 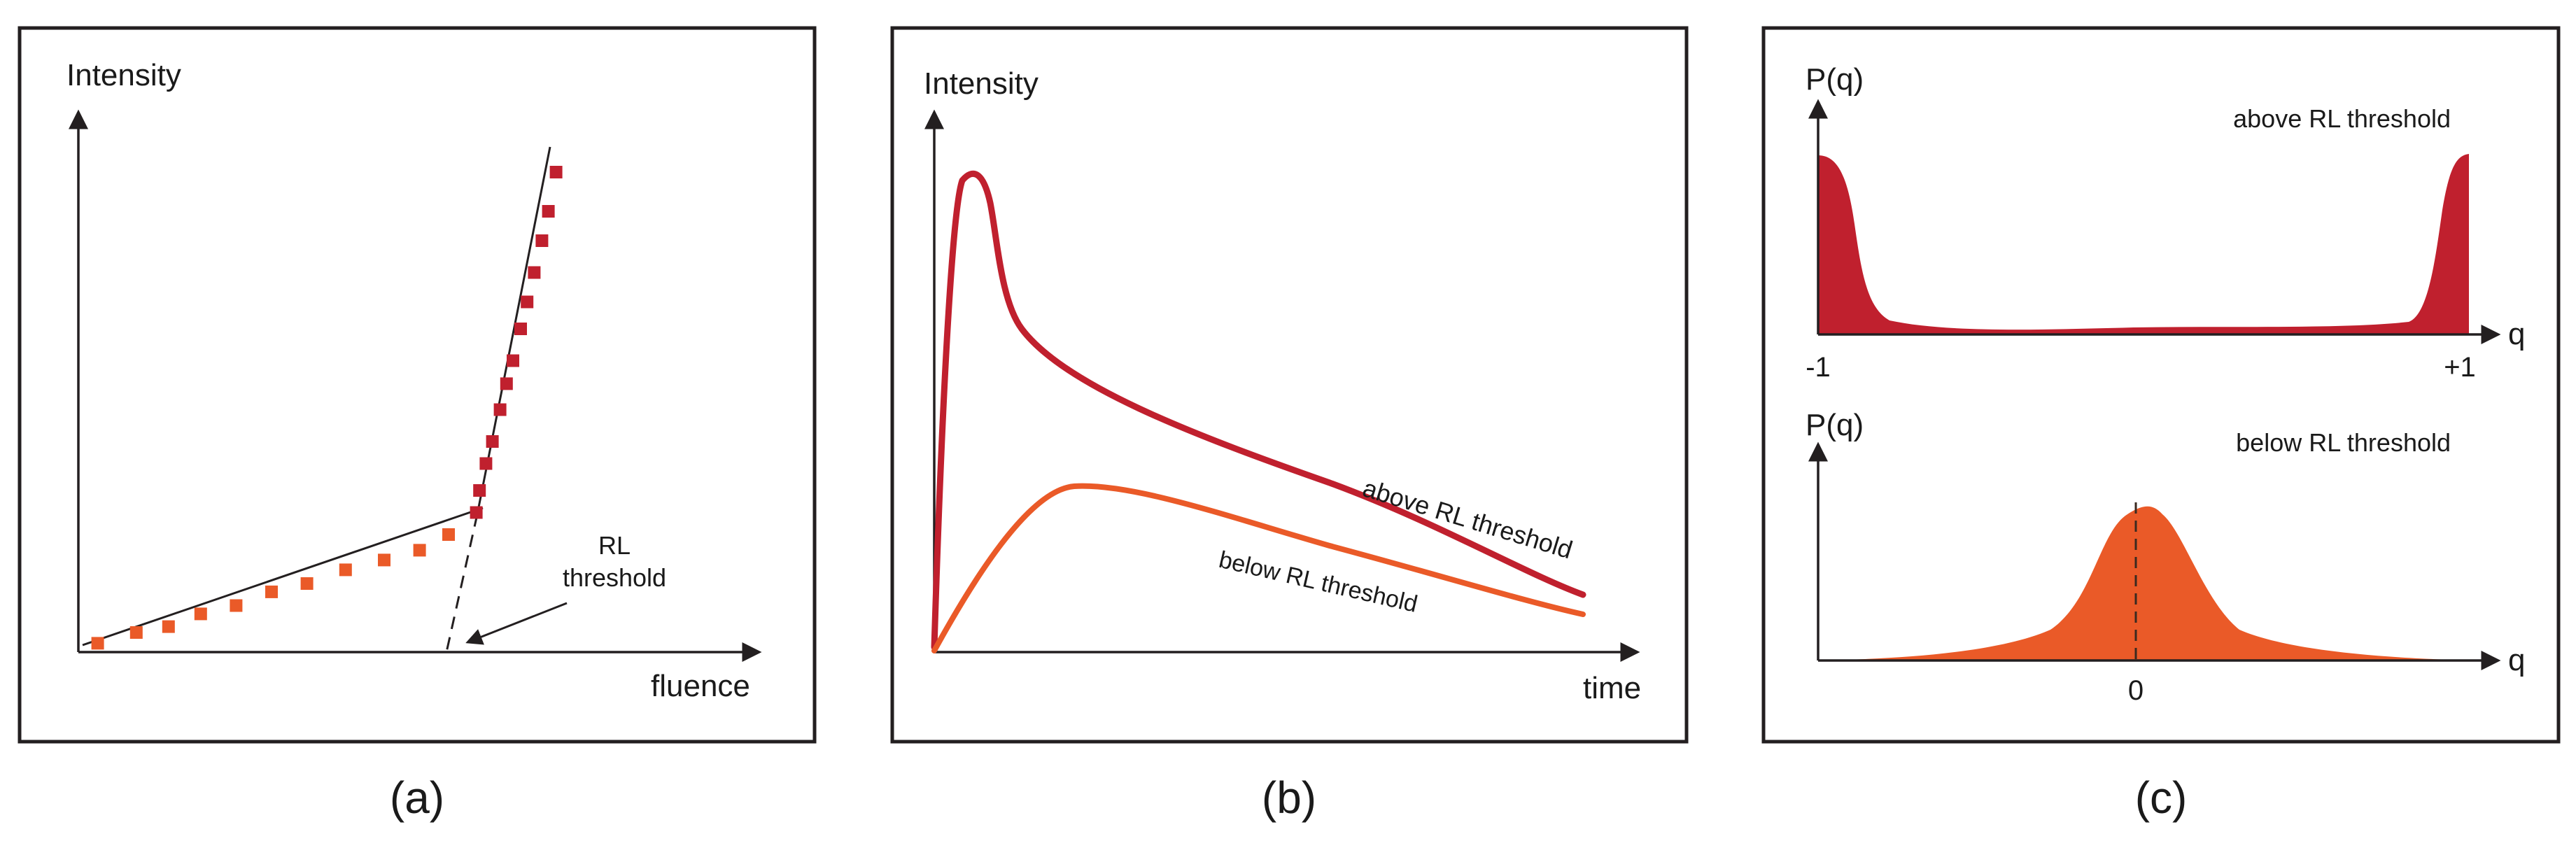 I want to click on panel-c-bottom-label: below RL threshold, so click(x=2343, y=443).